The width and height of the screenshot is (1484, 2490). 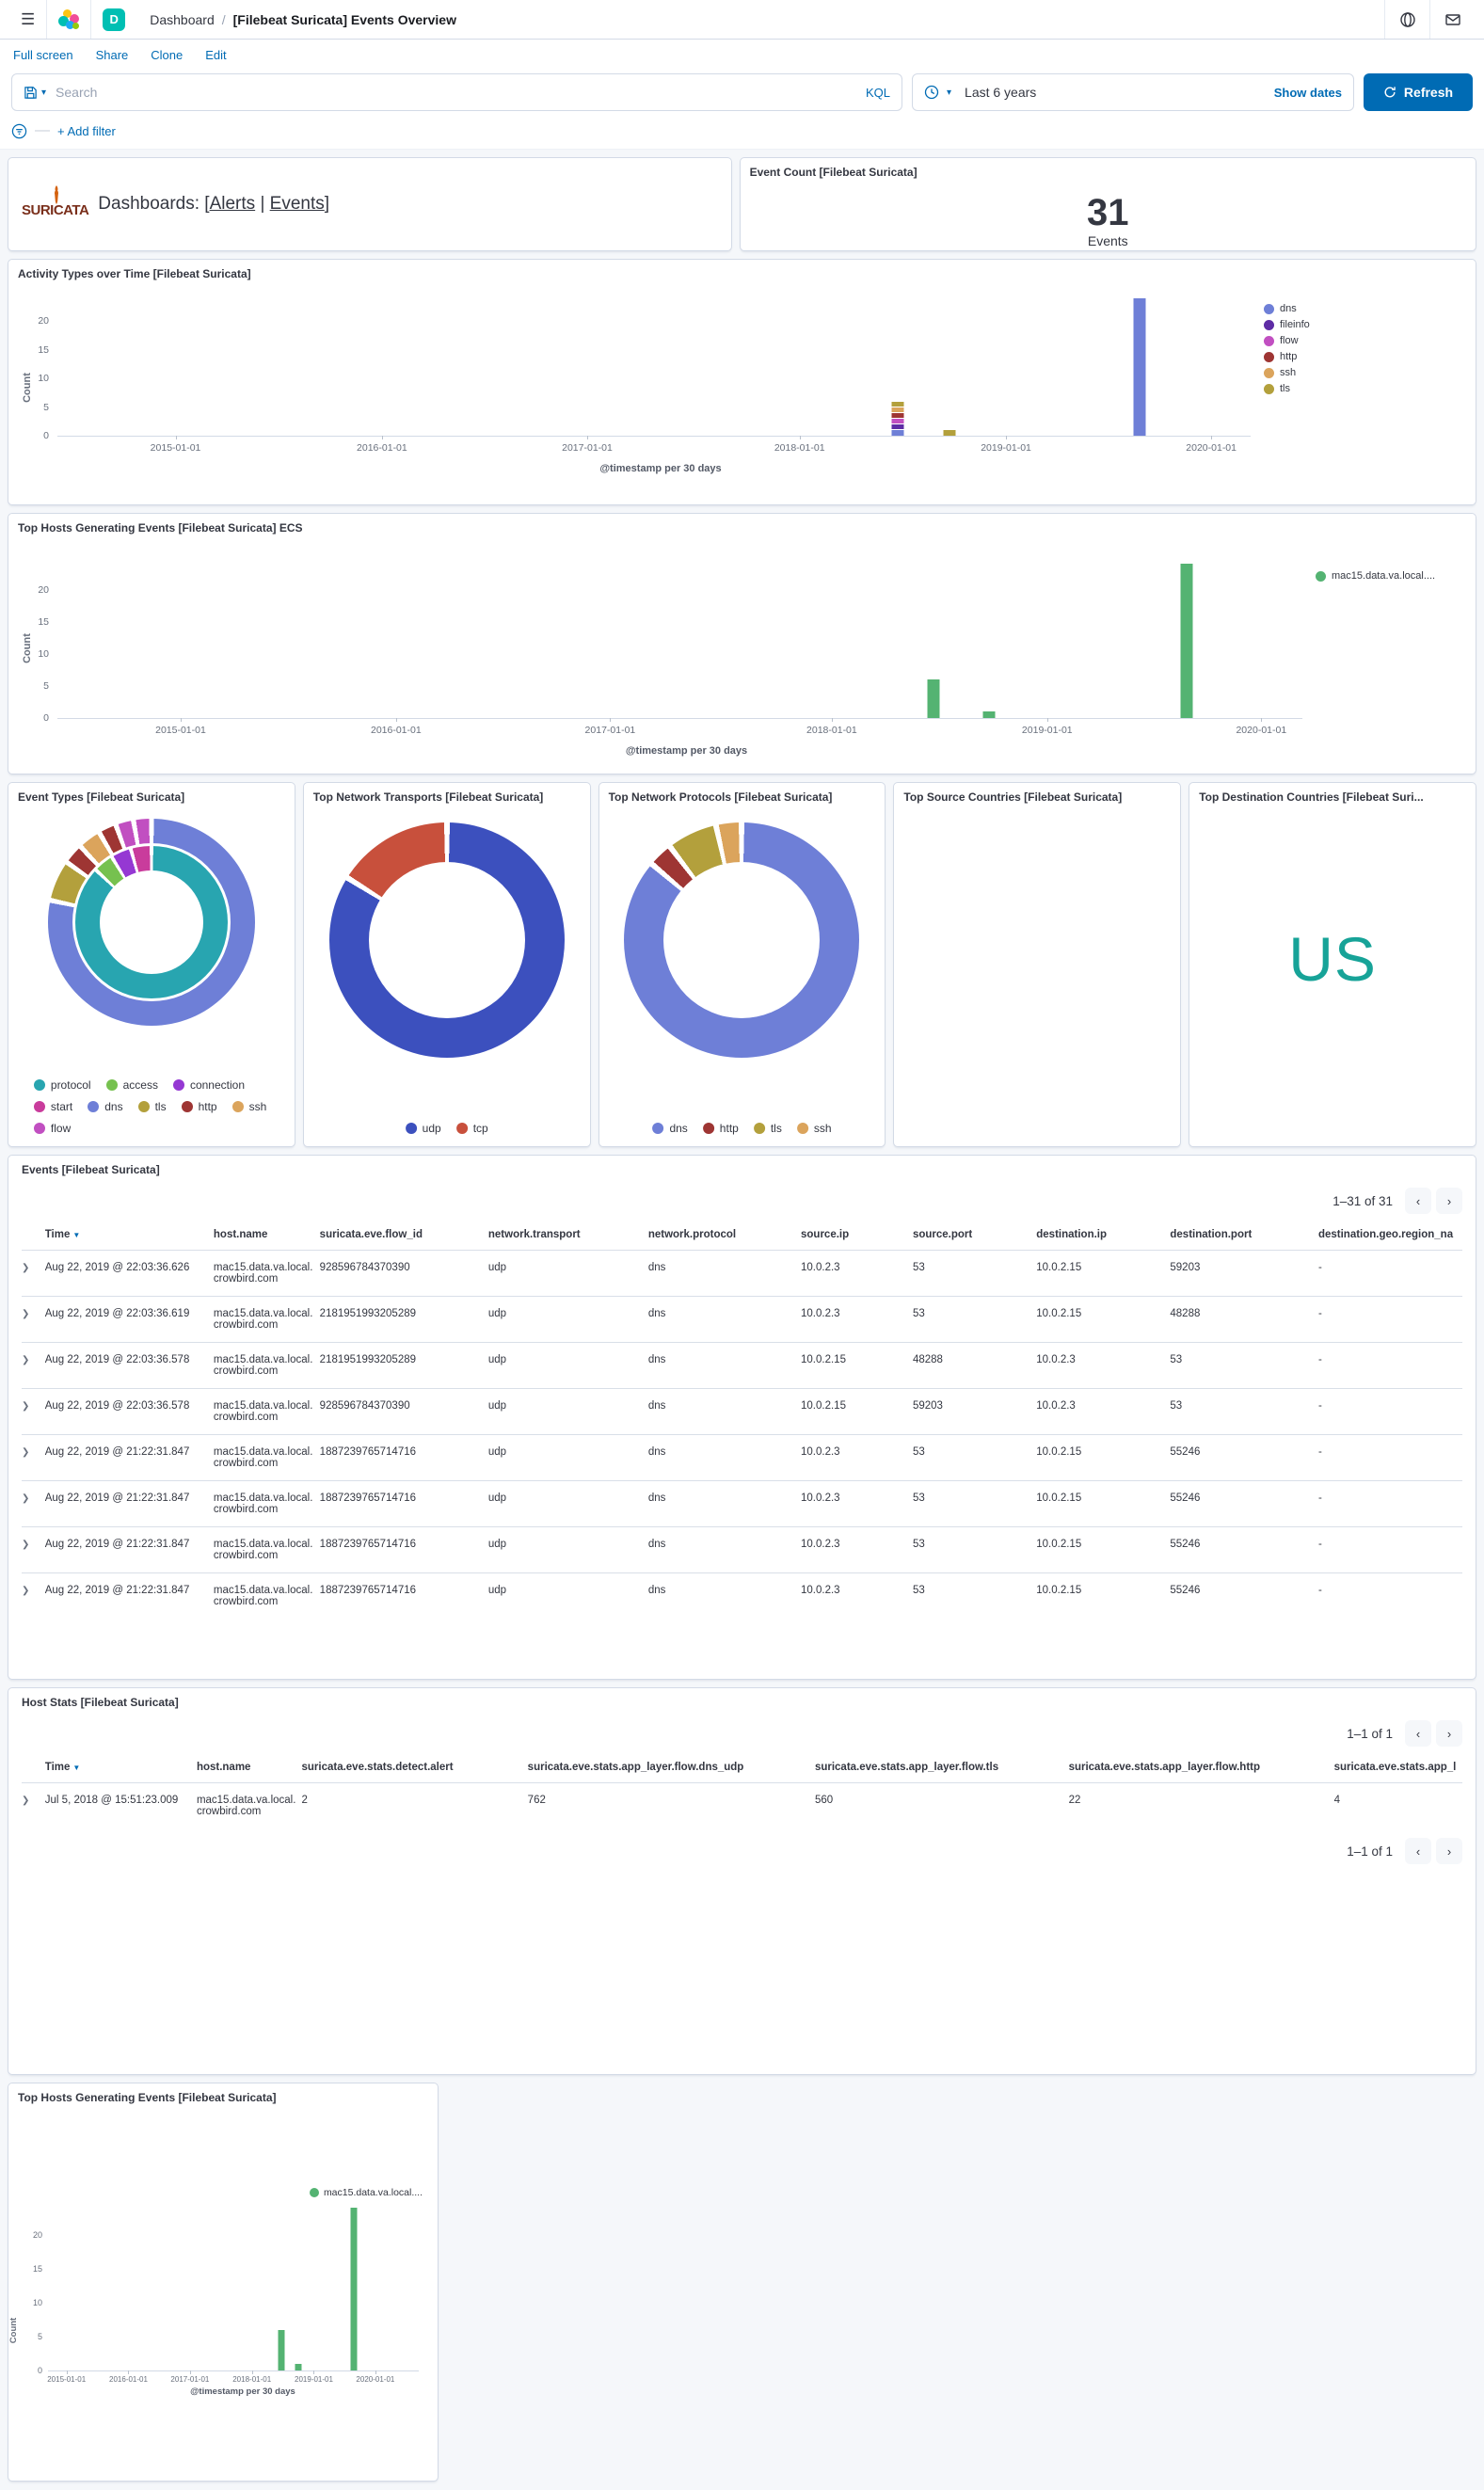 I want to click on menu-icon: ☰, so click(x=28, y=18).